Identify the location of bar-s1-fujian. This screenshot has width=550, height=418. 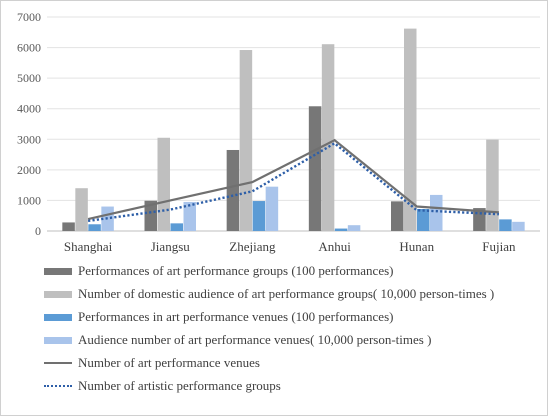
(492, 185).